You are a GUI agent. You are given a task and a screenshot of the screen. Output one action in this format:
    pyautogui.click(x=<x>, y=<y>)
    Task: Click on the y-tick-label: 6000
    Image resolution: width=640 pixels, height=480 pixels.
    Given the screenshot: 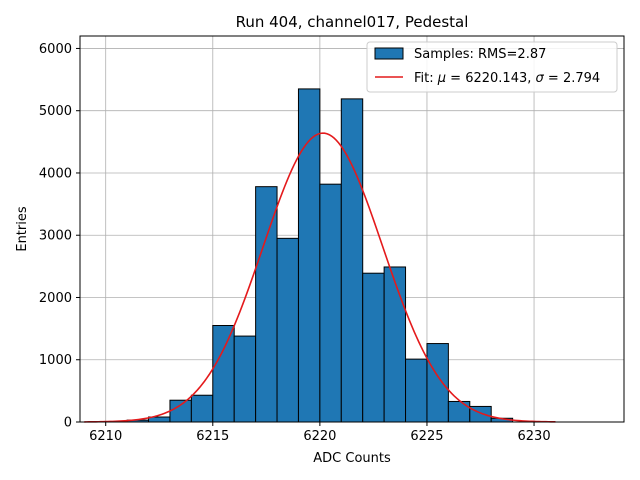 What is the action you would take?
    pyautogui.click(x=55, y=49)
    